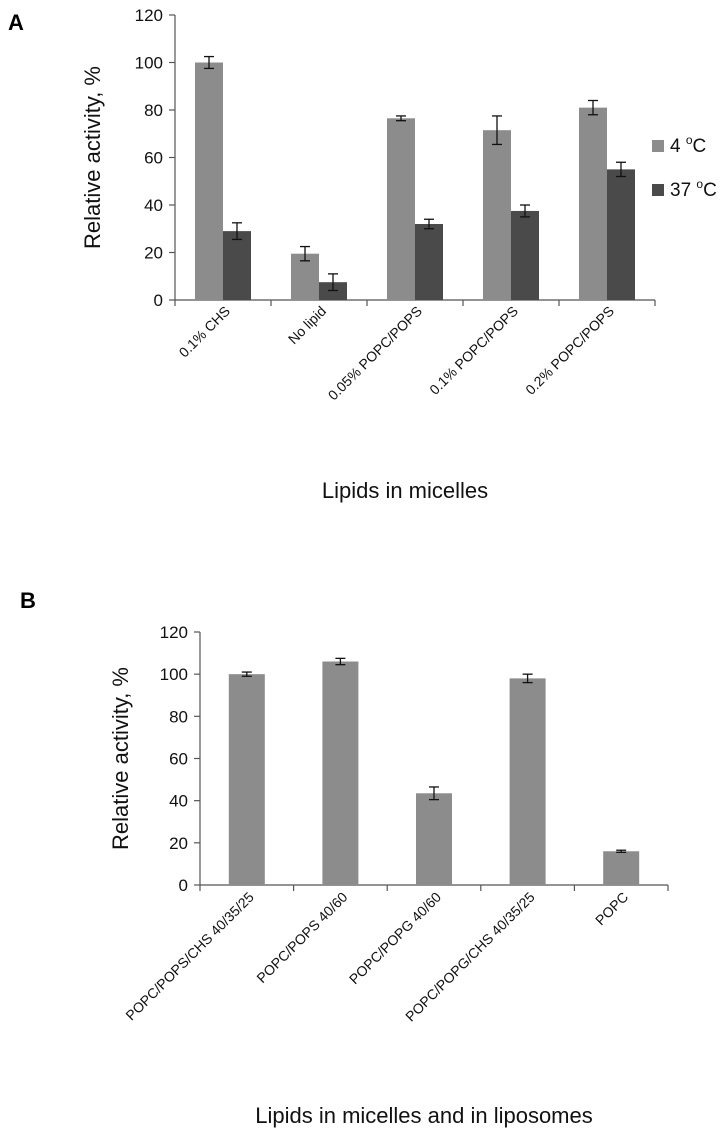  Describe the element at coordinates (307, 325) in the screenshot. I see `x-category-label: No lipid` at that location.